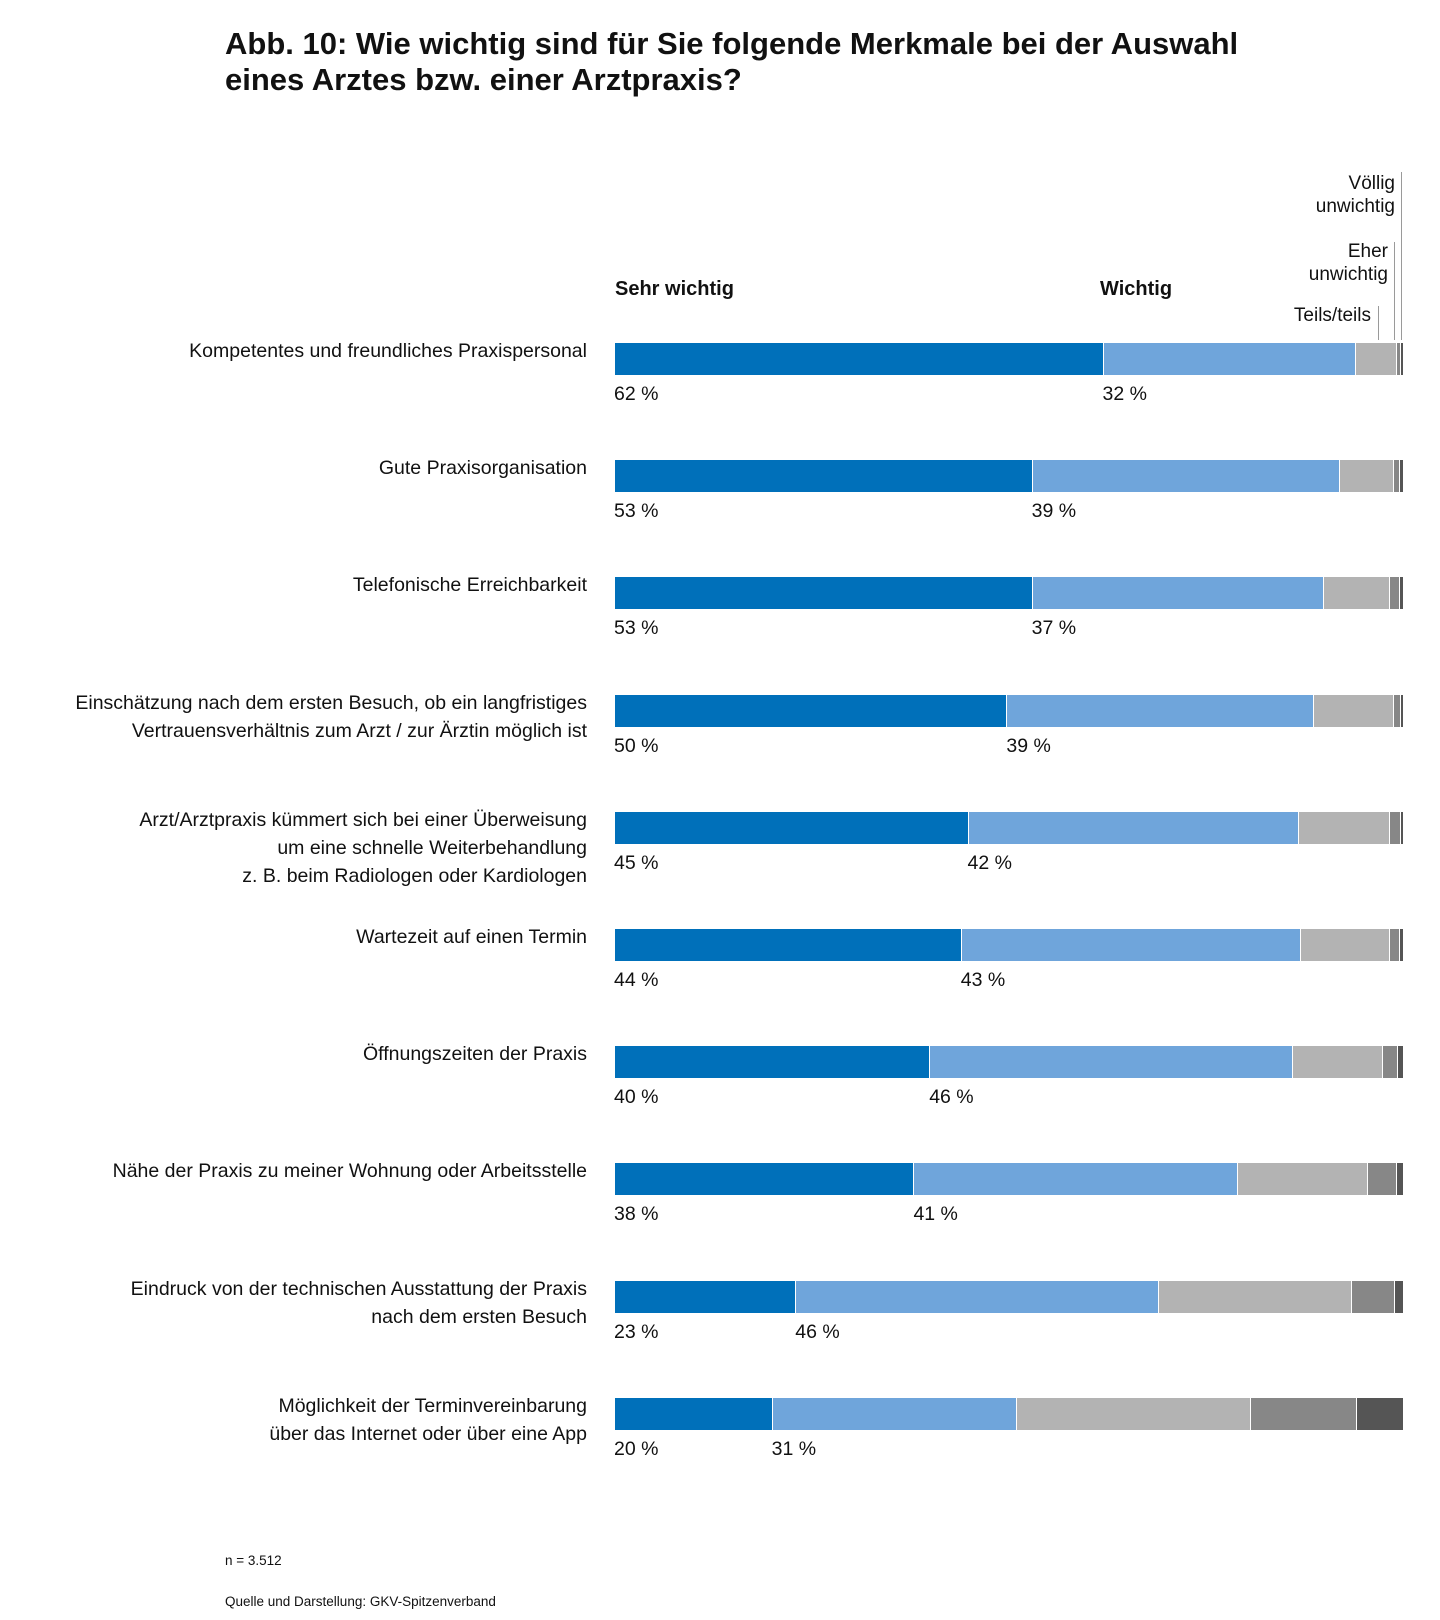 Image resolution: width=1440 pixels, height=1620 pixels. Describe the element at coordinates (469, 585) in the screenshot. I see `row-label-3-line-1: Telefonische Erreichbarkeit` at that location.